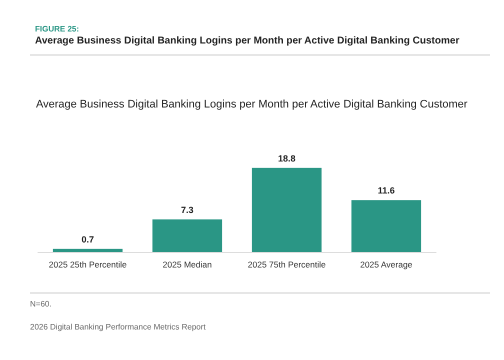  Describe the element at coordinates (87, 239) in the screenshot. I see `data-label: 0.7` at that location.